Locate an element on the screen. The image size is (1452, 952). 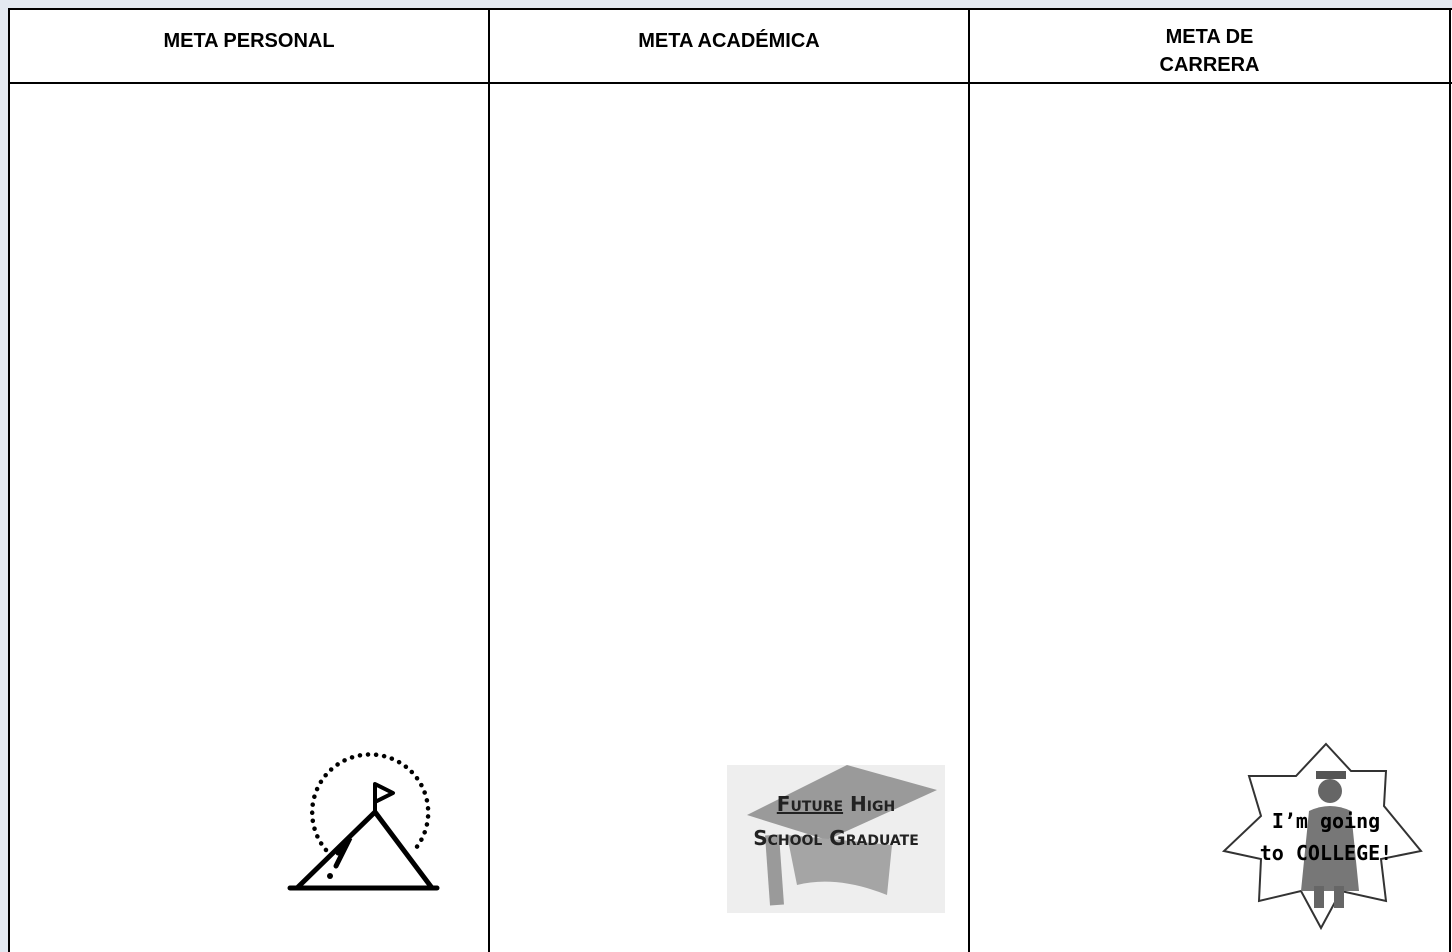
mountain-icon is located at coordinates (363, 821).